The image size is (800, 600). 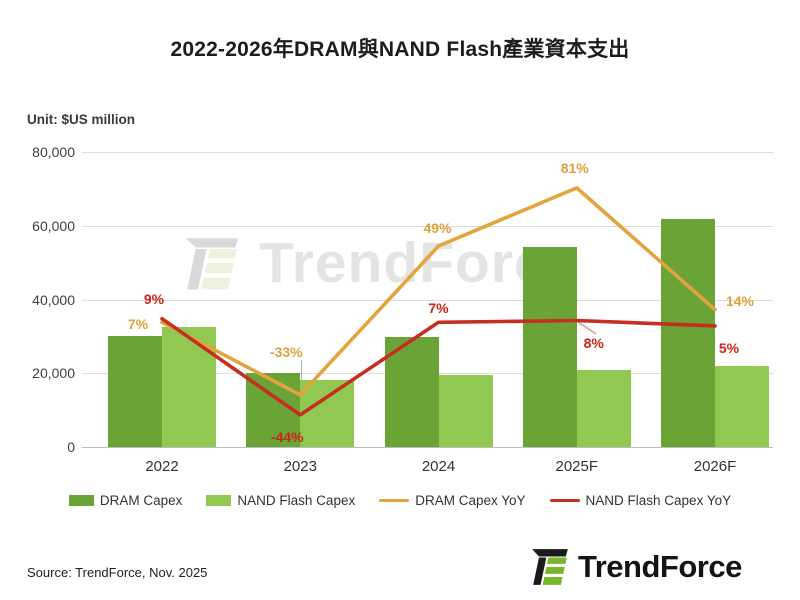 I want to click on leader-line-8pct, so click(x=587, y=328).